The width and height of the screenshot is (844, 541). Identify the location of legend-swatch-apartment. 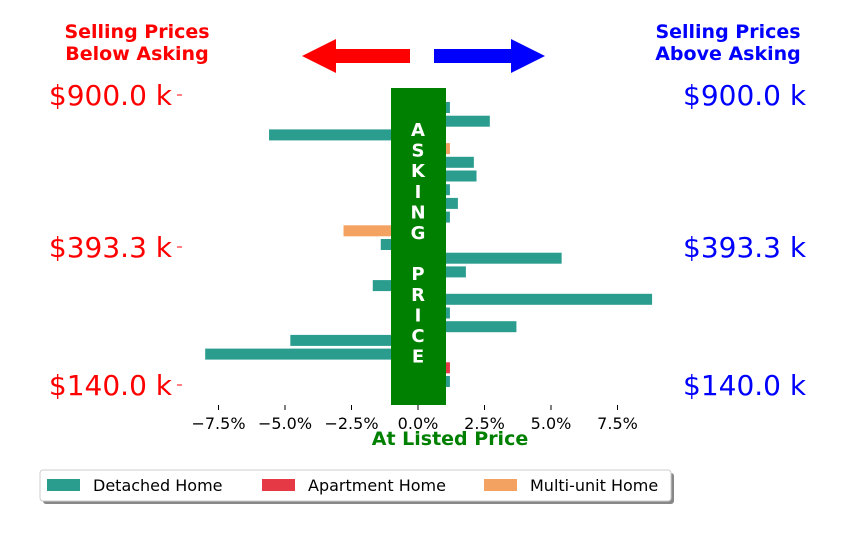
(278, 485).